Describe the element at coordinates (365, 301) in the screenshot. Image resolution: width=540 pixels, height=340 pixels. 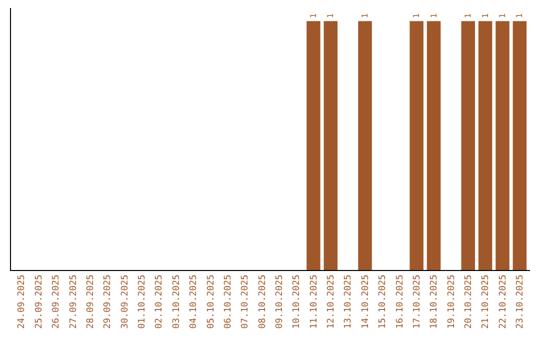
I see `x-tick-label: 14.10.2025` at that location.